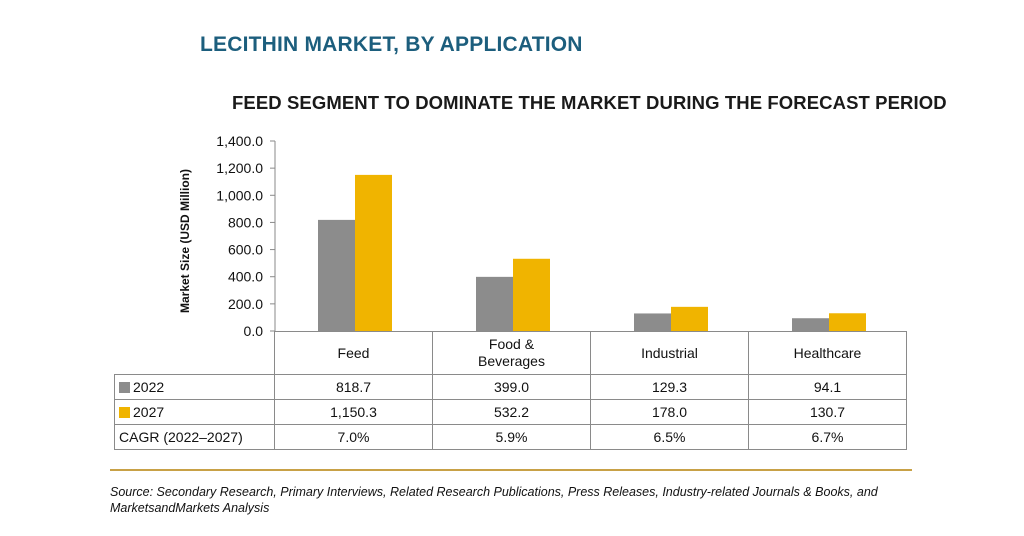 The height and width of the screenshot is (536, 1024). I want to click on cagr-label: CAGR (2022–2027), so click(194, 437).